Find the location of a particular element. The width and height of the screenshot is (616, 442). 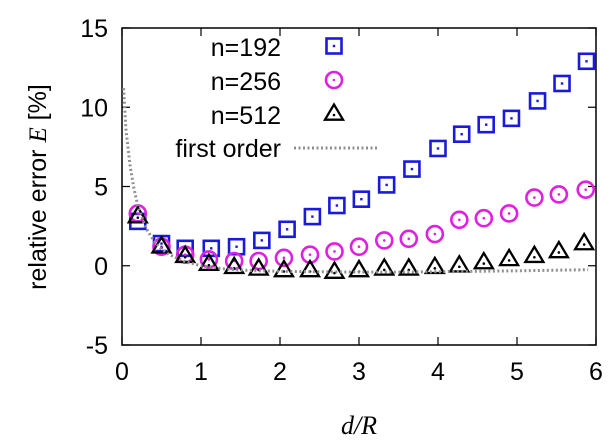

legend-label-n192: n=192 is located at coordinates (246, 48).